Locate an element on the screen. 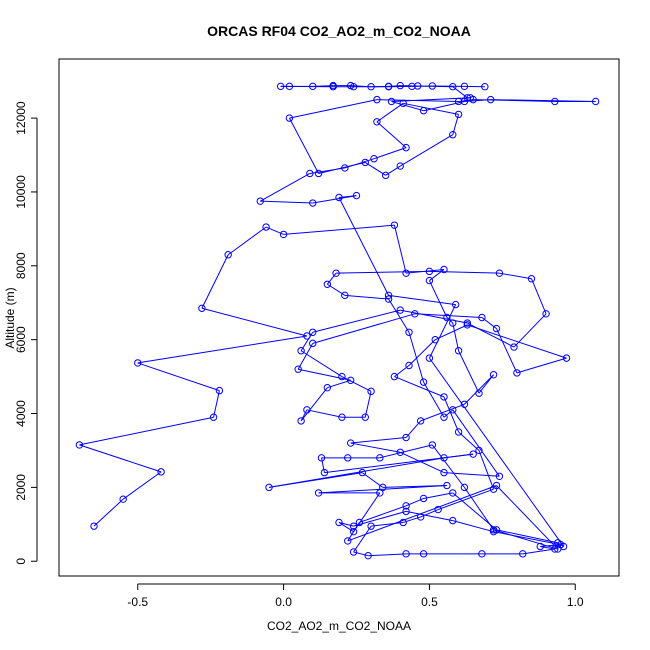  y-tick-label: 12000 is located at coordinates (21, 118).